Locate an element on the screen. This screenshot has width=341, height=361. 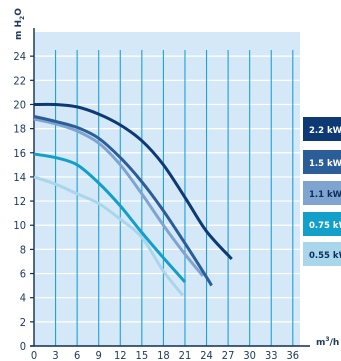
y-tick-label-20: 20 is located at coordinates (19, 104).